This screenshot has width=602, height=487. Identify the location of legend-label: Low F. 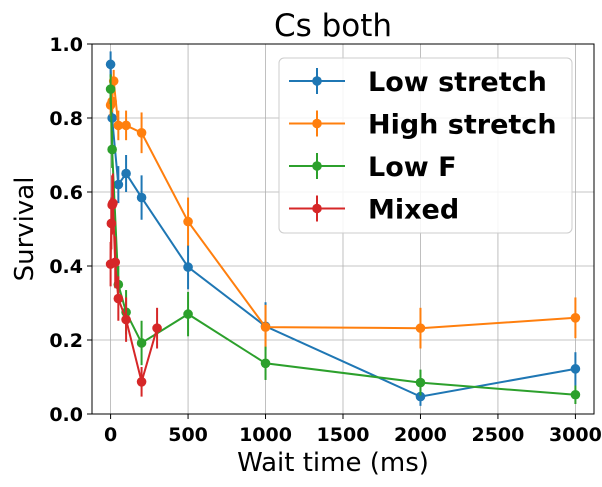
(412, 167).